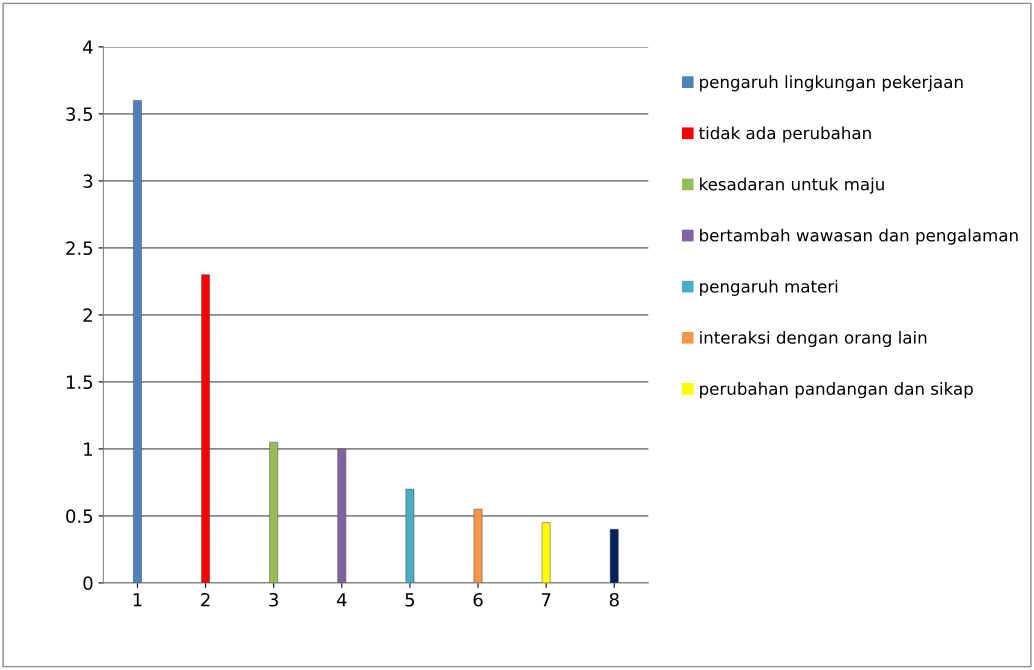 Image resolution: width=1034 pixels, height=670 pixels. What do you see at coordinates (88, 583) in the screenshot?
I see `y-tick-label: 0` at bounding box center [88, 583].